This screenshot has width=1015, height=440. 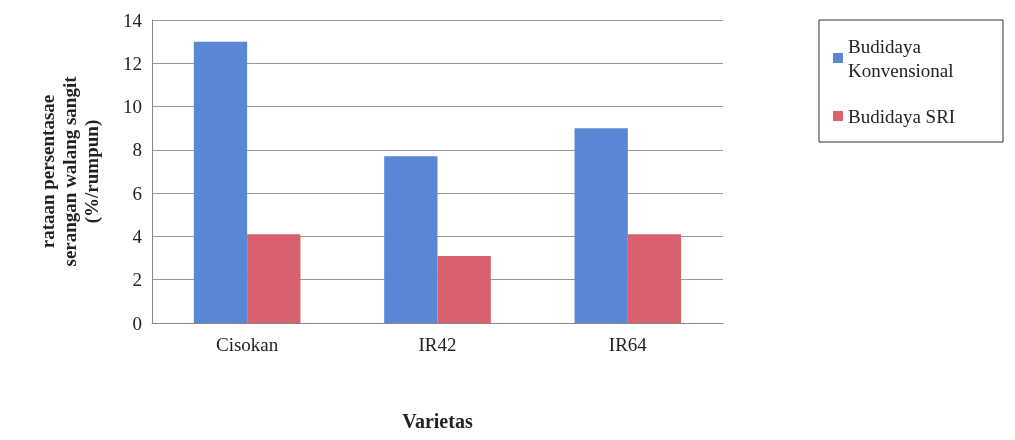 What do you see at coordinates (901, 58) in the screenshot?
I see `legend-label: Budidaya Konvensional` at bounding box center [901, 58].